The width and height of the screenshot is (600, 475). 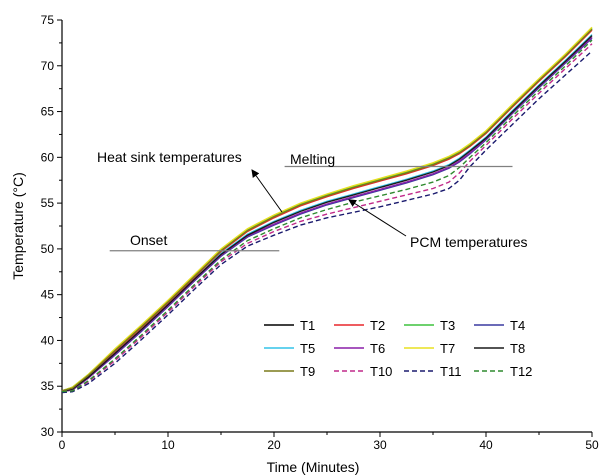 What do you see at coordinates (307, 325) in the screenshot?
I see `legend-label-t1: T1` at bounding box center [307, 325].